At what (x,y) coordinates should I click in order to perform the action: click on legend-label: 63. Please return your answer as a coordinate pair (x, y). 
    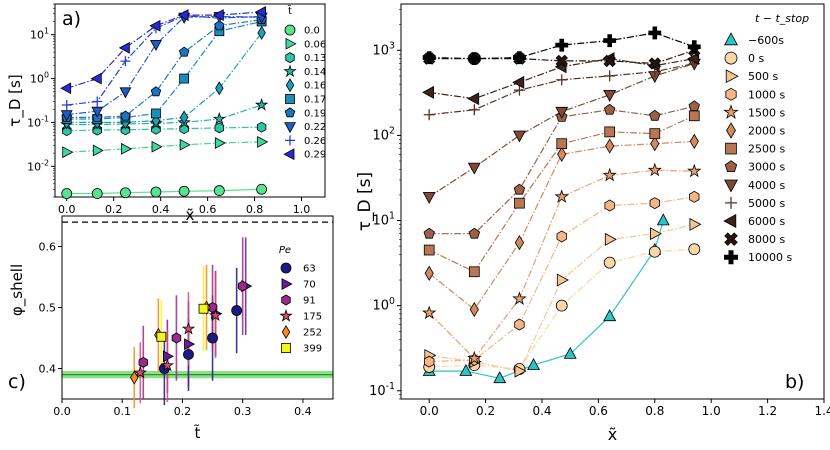
    Looking at the image, I should click on (309, 269).